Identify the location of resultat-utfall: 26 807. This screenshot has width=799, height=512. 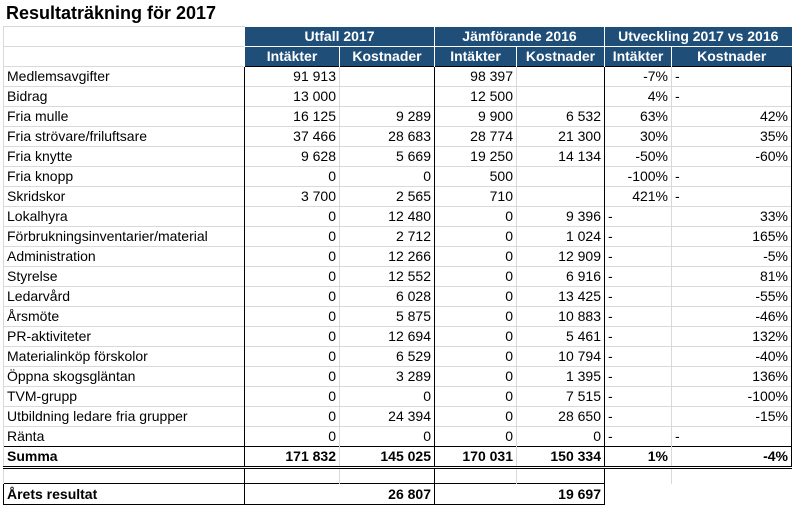
(339, 494).